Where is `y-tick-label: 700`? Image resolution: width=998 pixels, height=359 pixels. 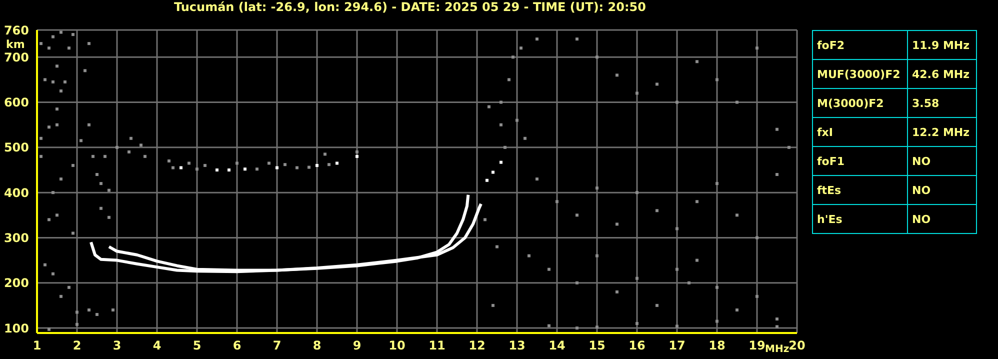 y-tick-label: 700 is located at coordinates (16, 57).